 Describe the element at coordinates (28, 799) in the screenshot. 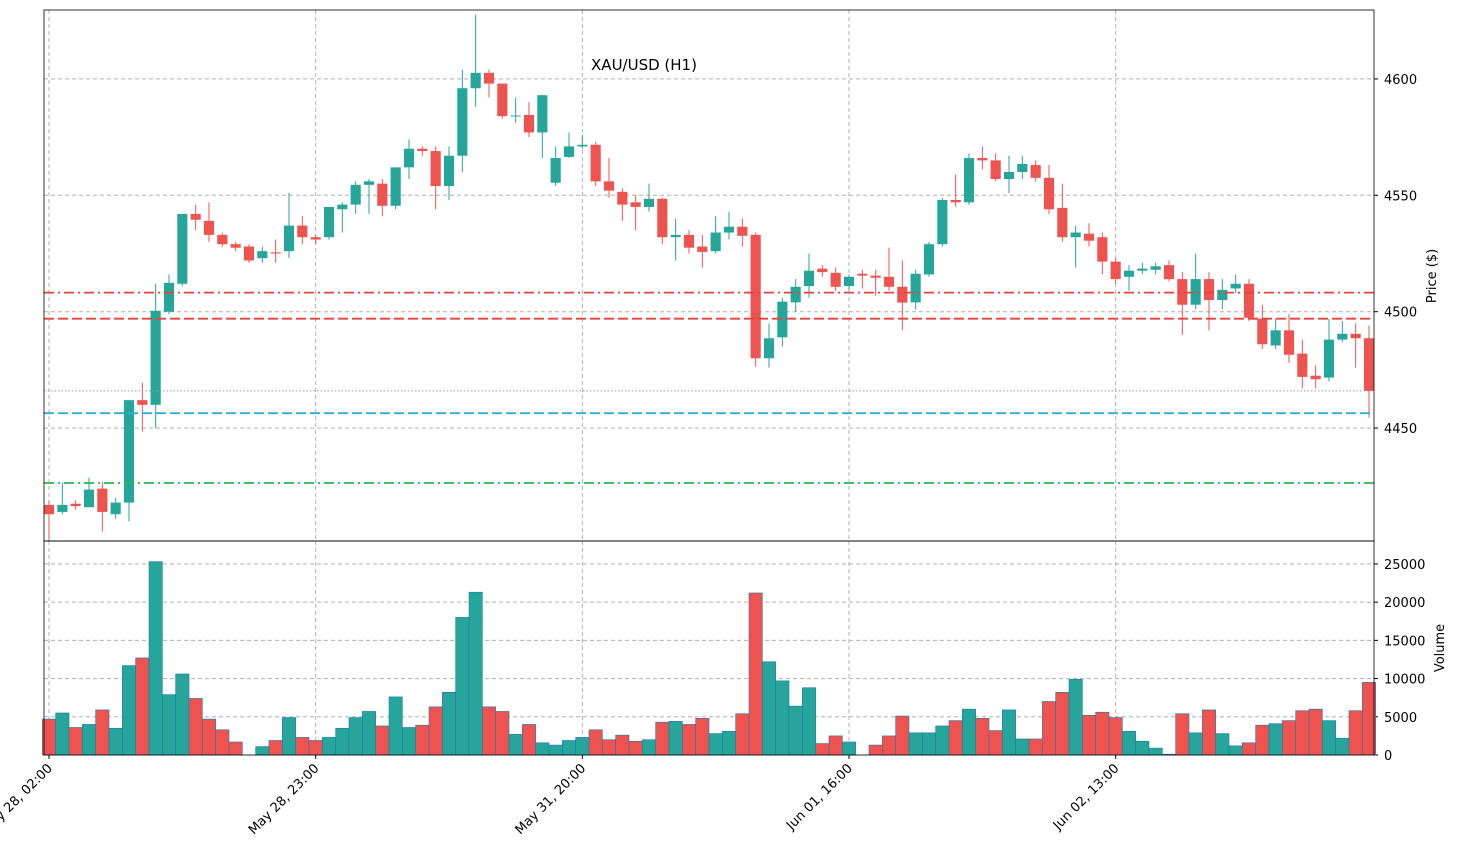

I see `x-tick-label: May 28, 02:00` at that location.